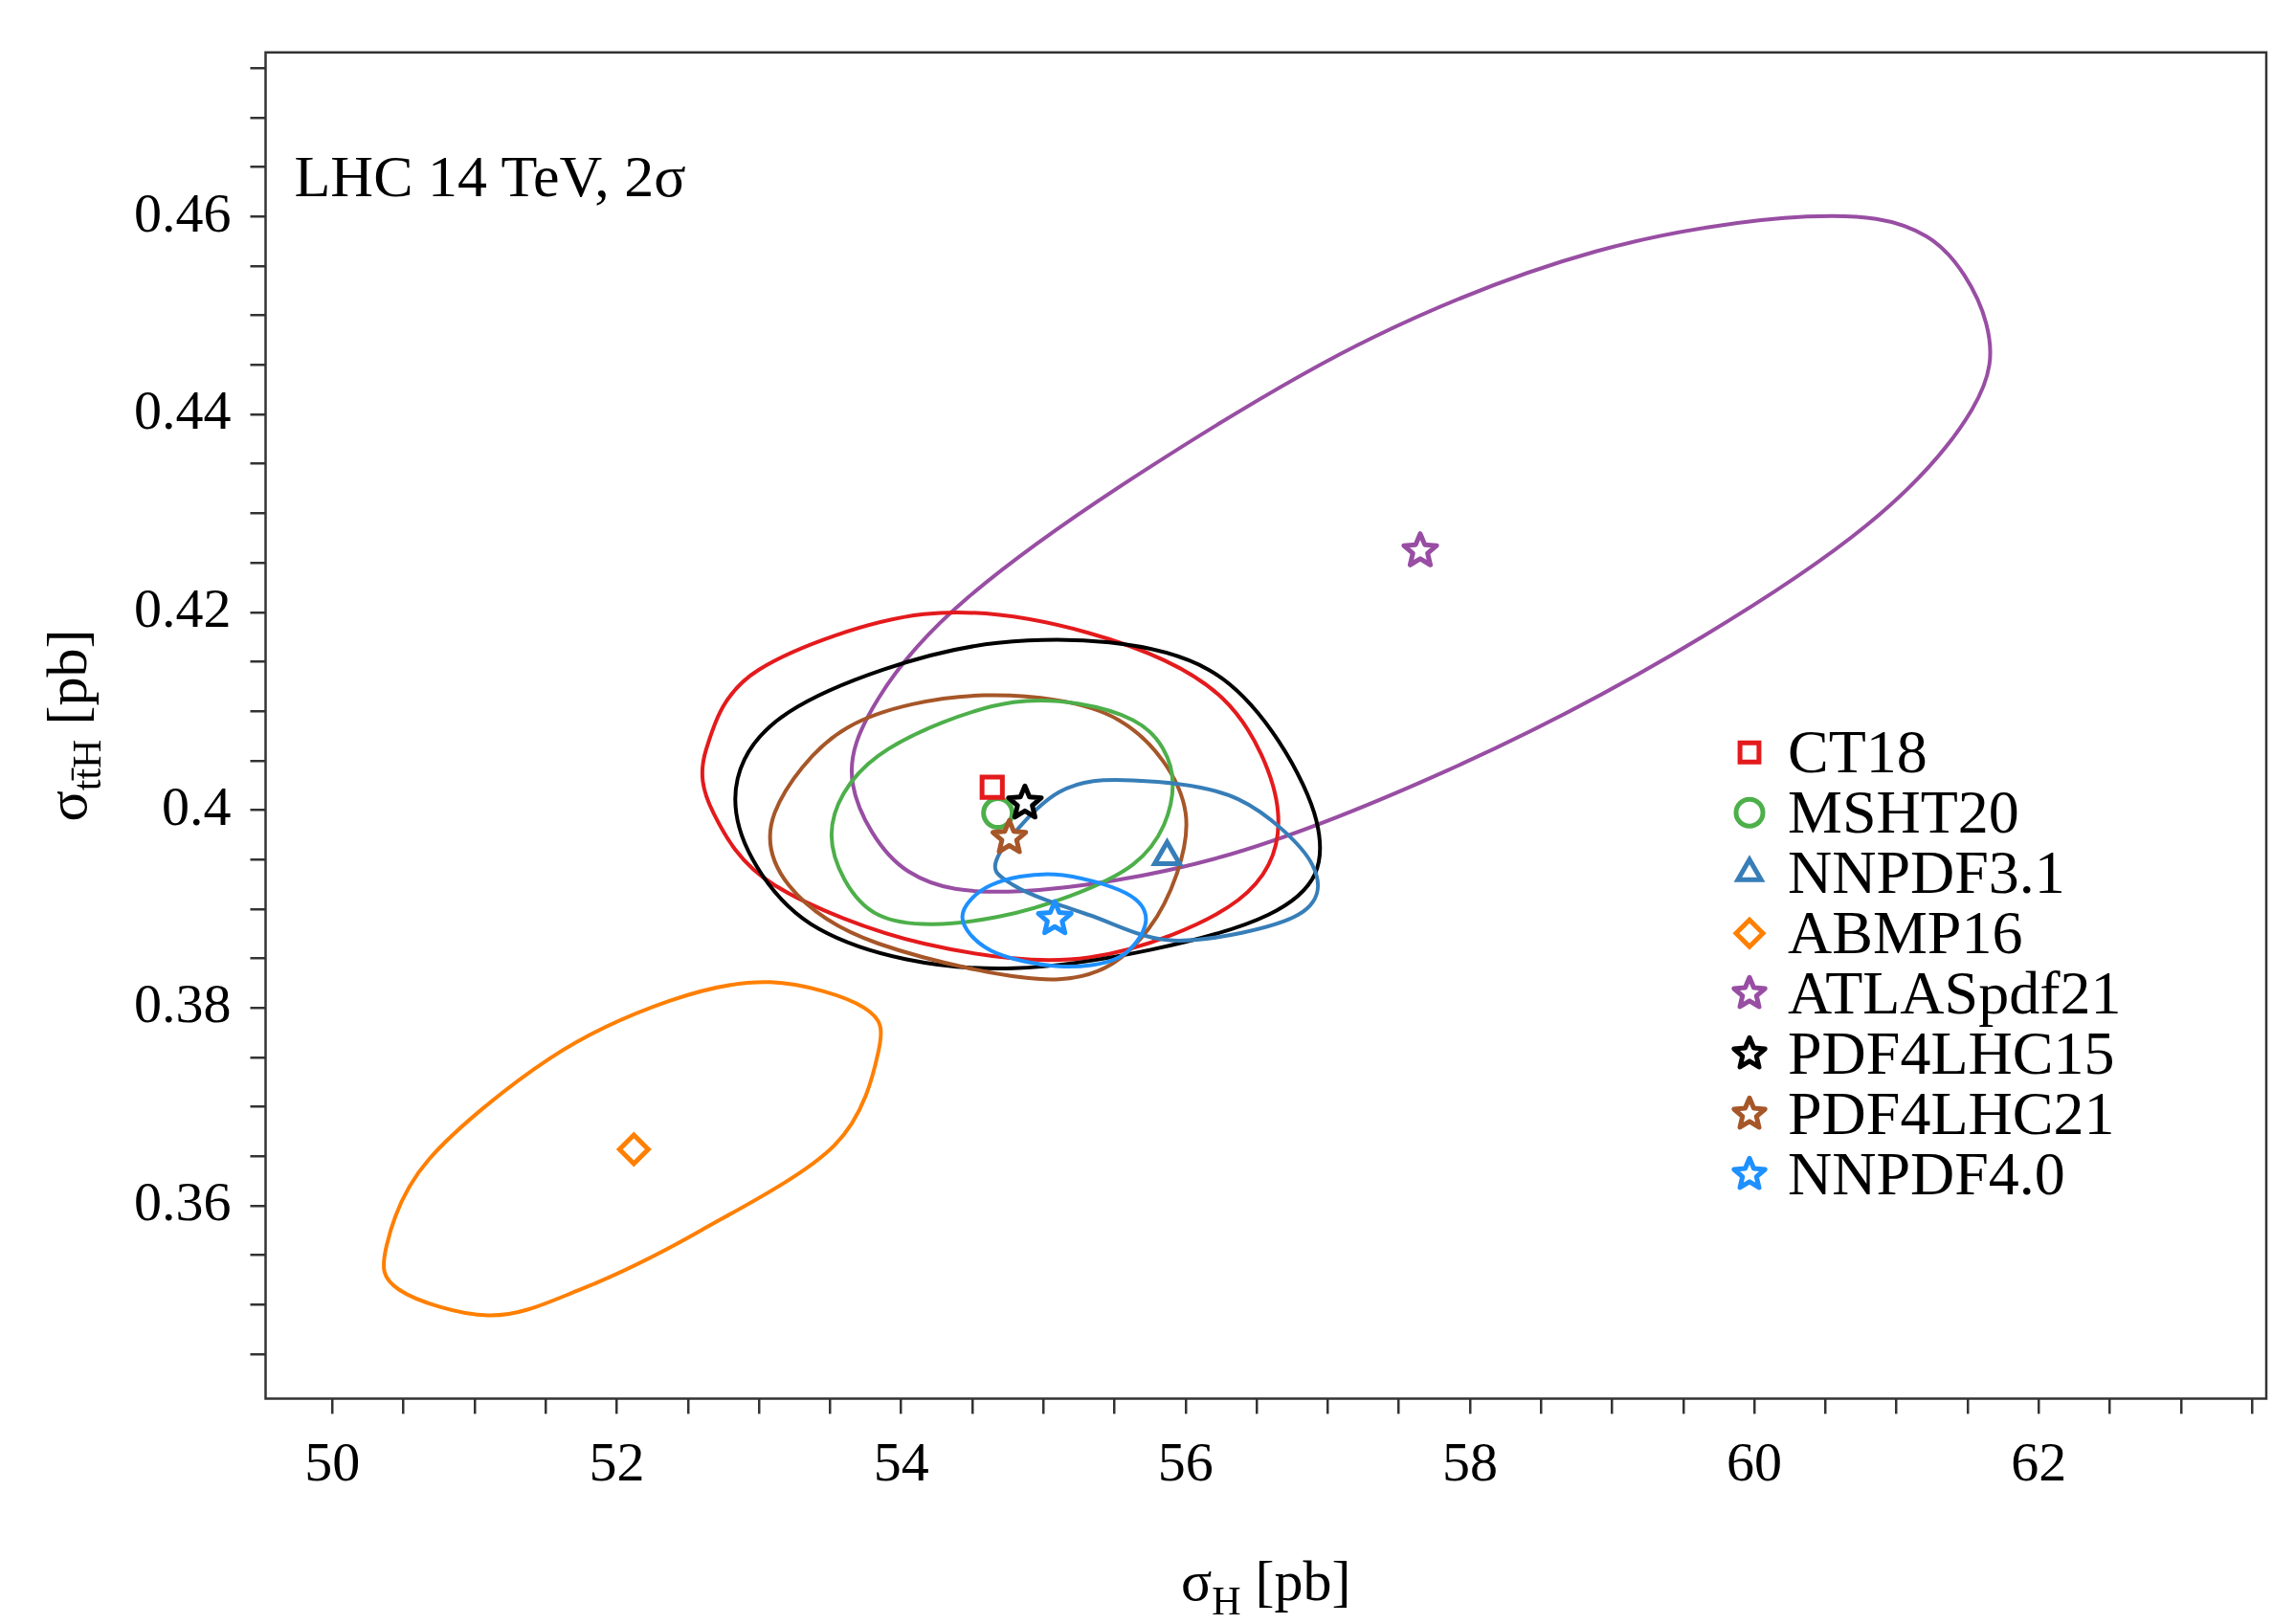 The image size is (2295, 1624). What do you see at coordinates (1755, 1462) in the screenshot?
I see `x-tick-label: 60` at bounding box center [1755, 1462].